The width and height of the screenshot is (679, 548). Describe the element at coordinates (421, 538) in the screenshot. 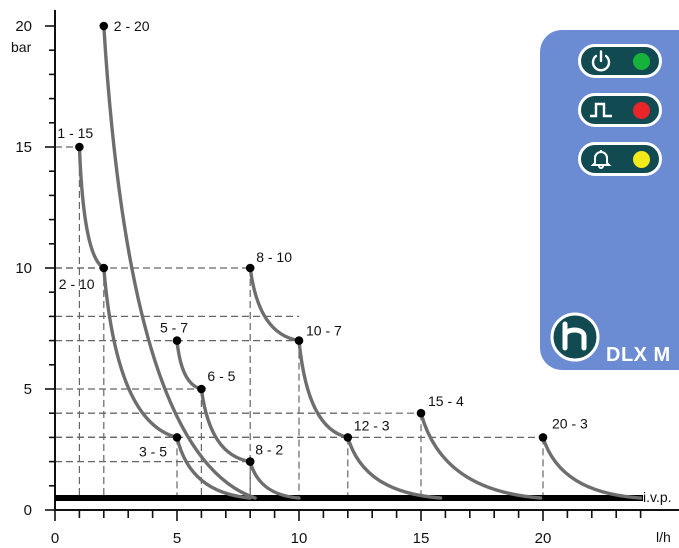

I see `x-tick-label: 15` at that location.